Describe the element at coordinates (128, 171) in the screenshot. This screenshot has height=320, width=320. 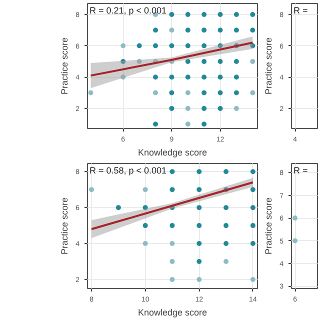
I see `annotation: R = 0.58, p < 0.001` at that location.